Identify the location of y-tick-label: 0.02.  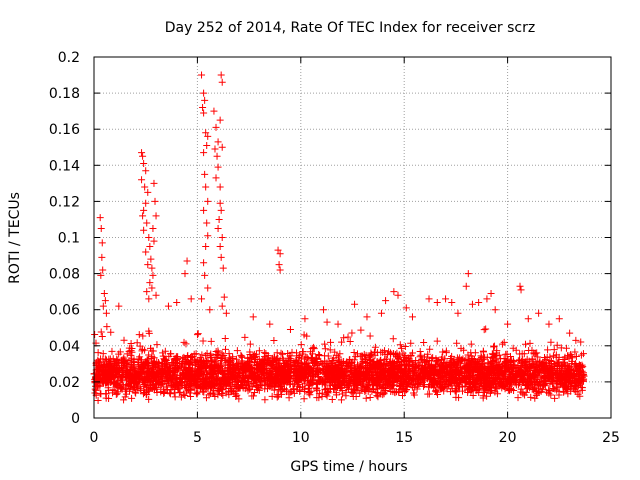
(64, 383).